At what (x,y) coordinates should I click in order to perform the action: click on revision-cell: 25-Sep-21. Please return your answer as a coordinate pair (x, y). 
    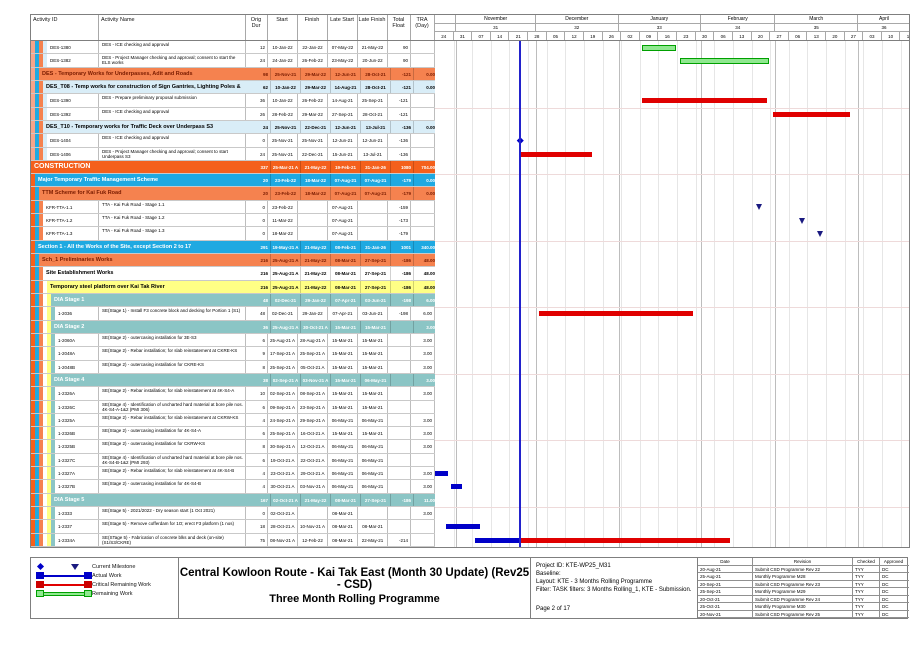
    Looking at the image, I should click on (725, 591).